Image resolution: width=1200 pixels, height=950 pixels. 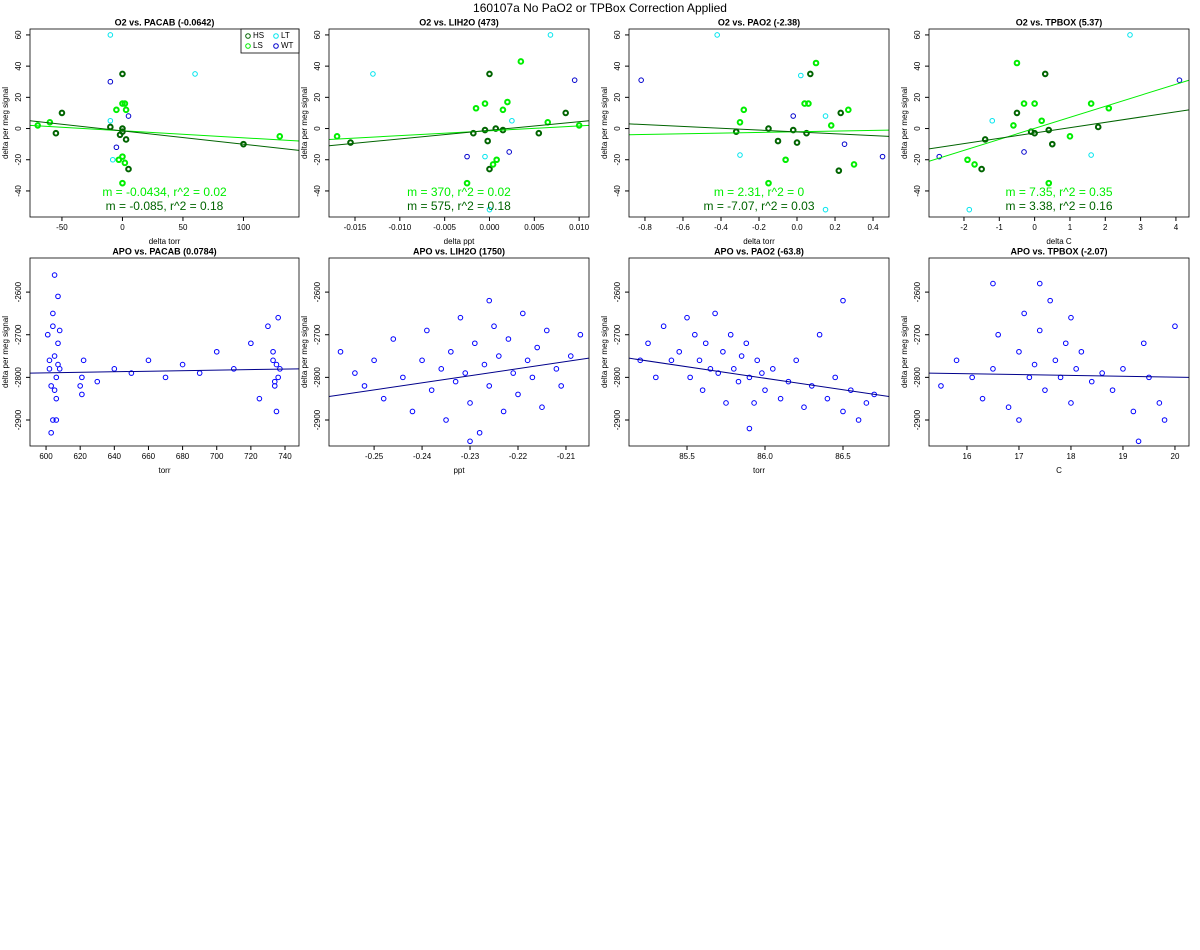 What do you see at coordinates (164, 135) in the screenshot?
I see `fit-line` at bounding box center [164, 135].